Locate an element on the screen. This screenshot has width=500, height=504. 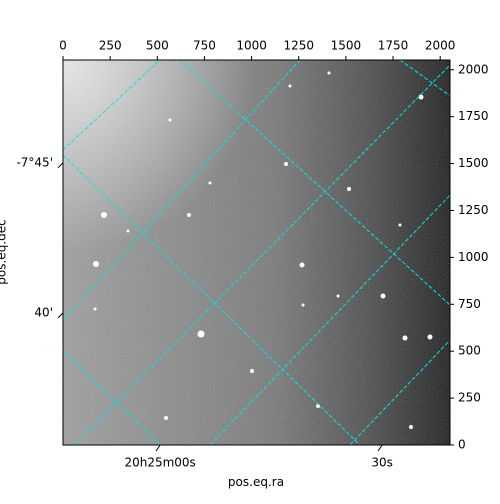
x-axis-label: pos.eq.ra is located at coordinates (256, 482).